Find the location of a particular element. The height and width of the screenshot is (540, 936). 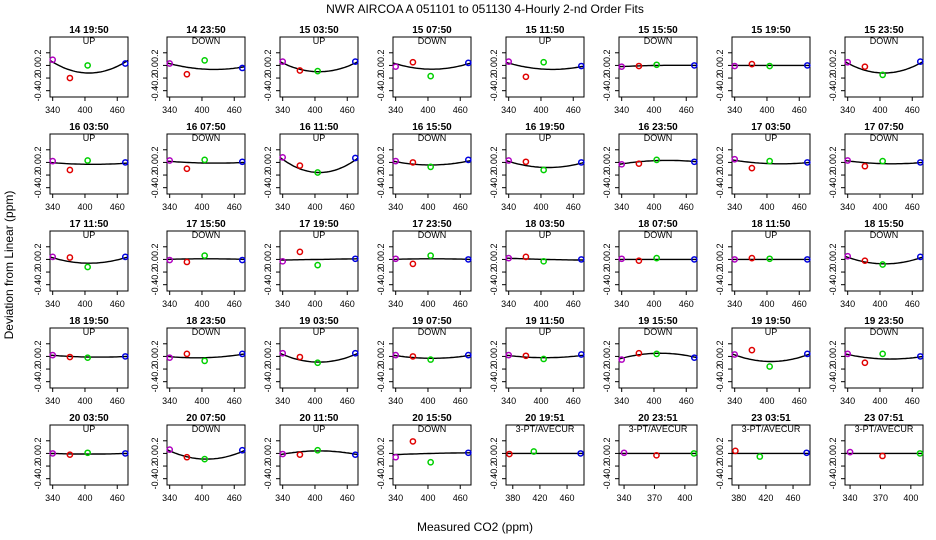

x-tick-label: 380 is located at coordinates (738, 498).